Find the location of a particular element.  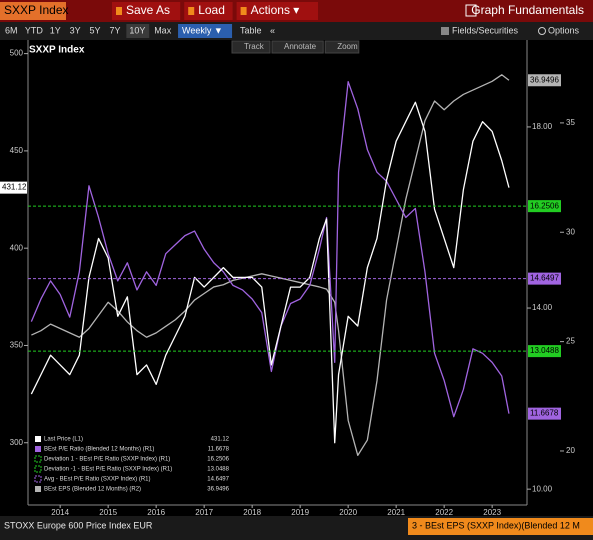

title-icon is located at coordinates (471, 10).